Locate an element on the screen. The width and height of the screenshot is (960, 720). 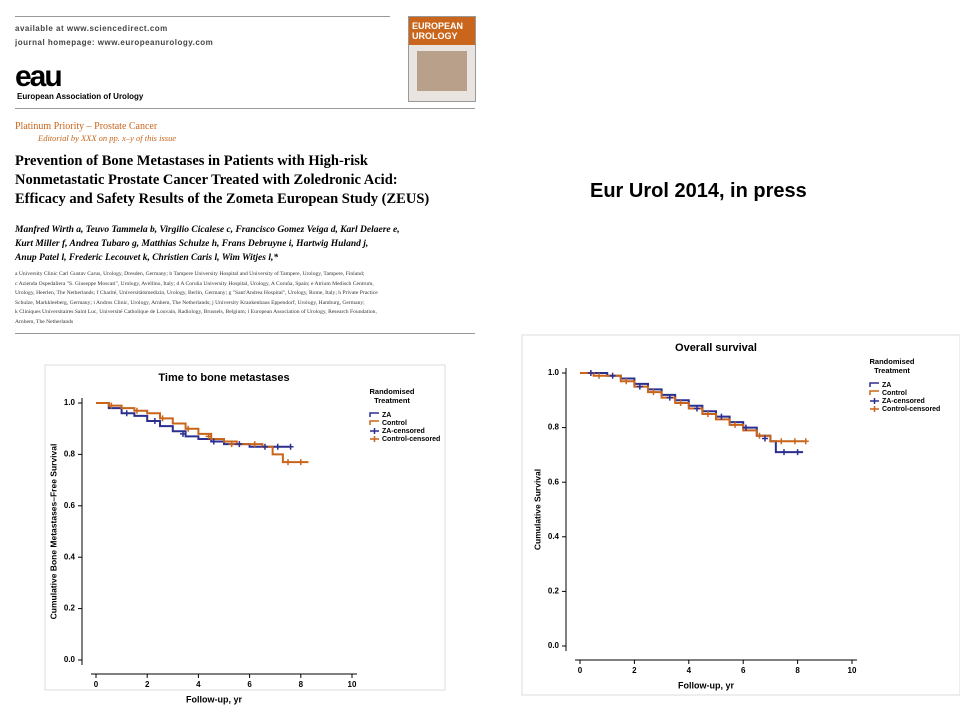
x-axis-label: Follow-up, yr is located at coordinates (706, 685).